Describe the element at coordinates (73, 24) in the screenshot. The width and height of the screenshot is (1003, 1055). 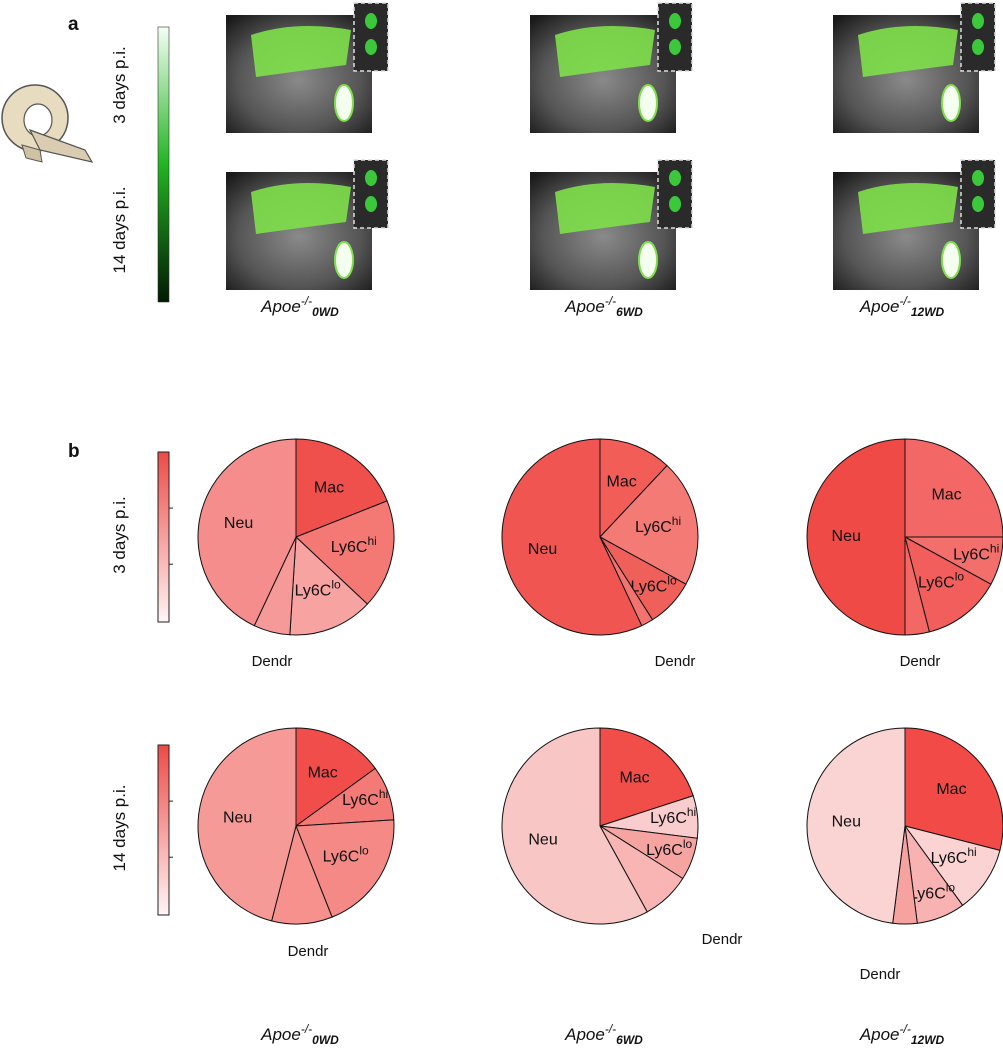
I see `panel-label: a` at that location.